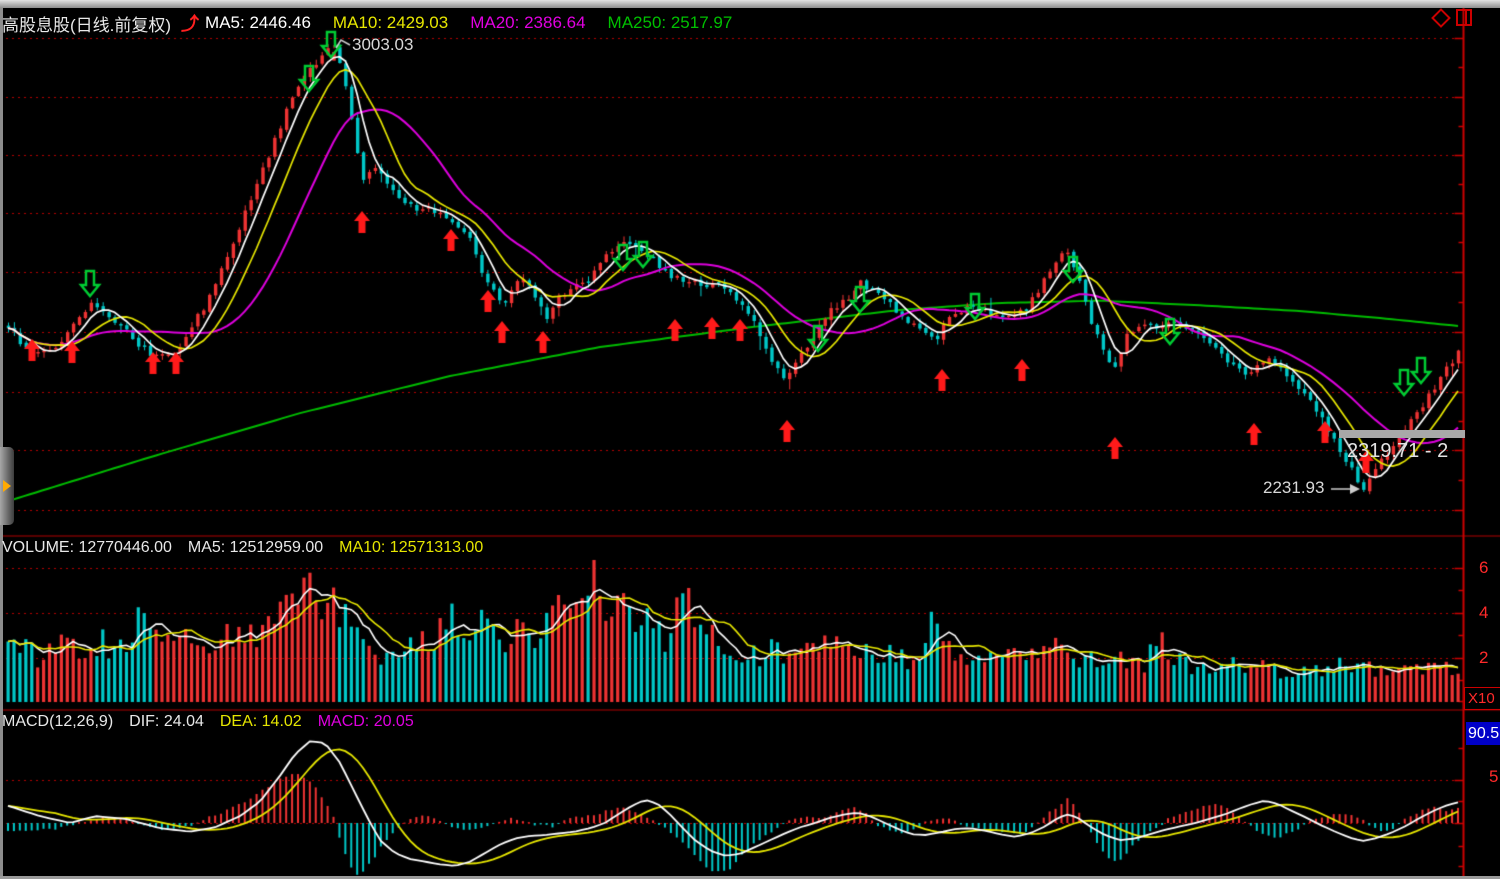  Describe the element at coordinates (190, 24) in the screenshot. I see `trend-up-arrow-icon: ⤴︎` at that location.